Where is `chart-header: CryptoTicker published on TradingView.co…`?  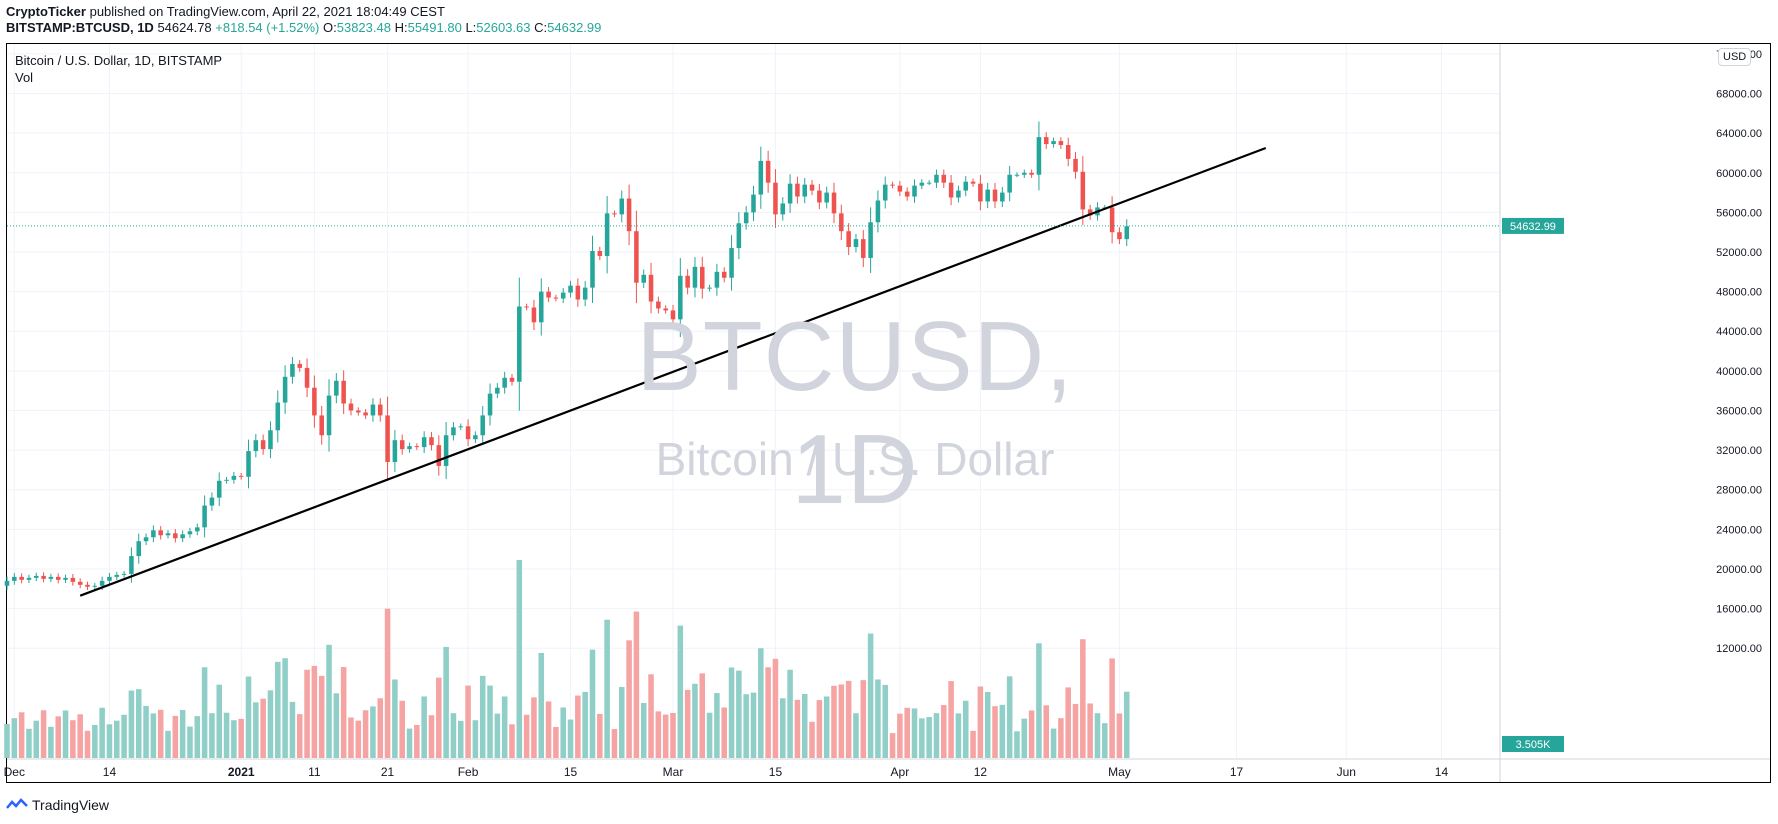 chart-header: CryptoTicker published on TradingView.co… is located at coordinates (303, 20).